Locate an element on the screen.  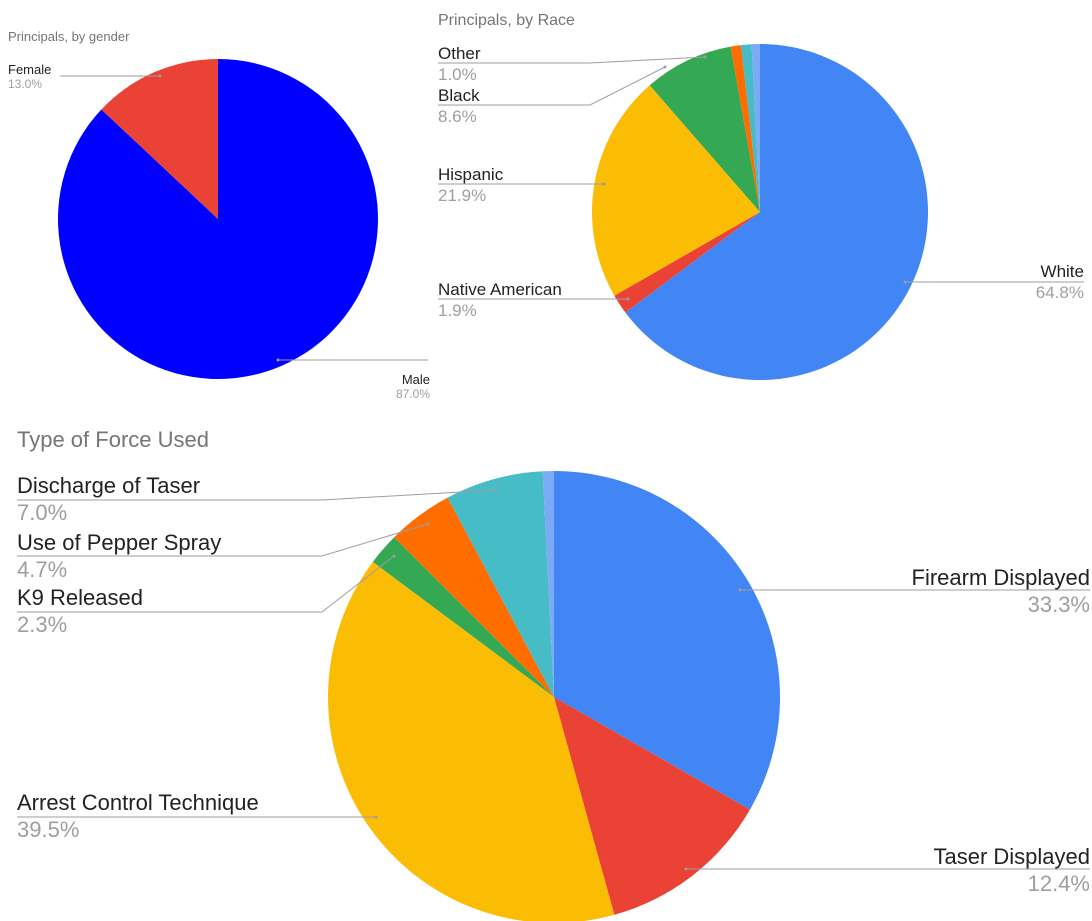
pie-slice-native-american is located at coordinates (687, 262).